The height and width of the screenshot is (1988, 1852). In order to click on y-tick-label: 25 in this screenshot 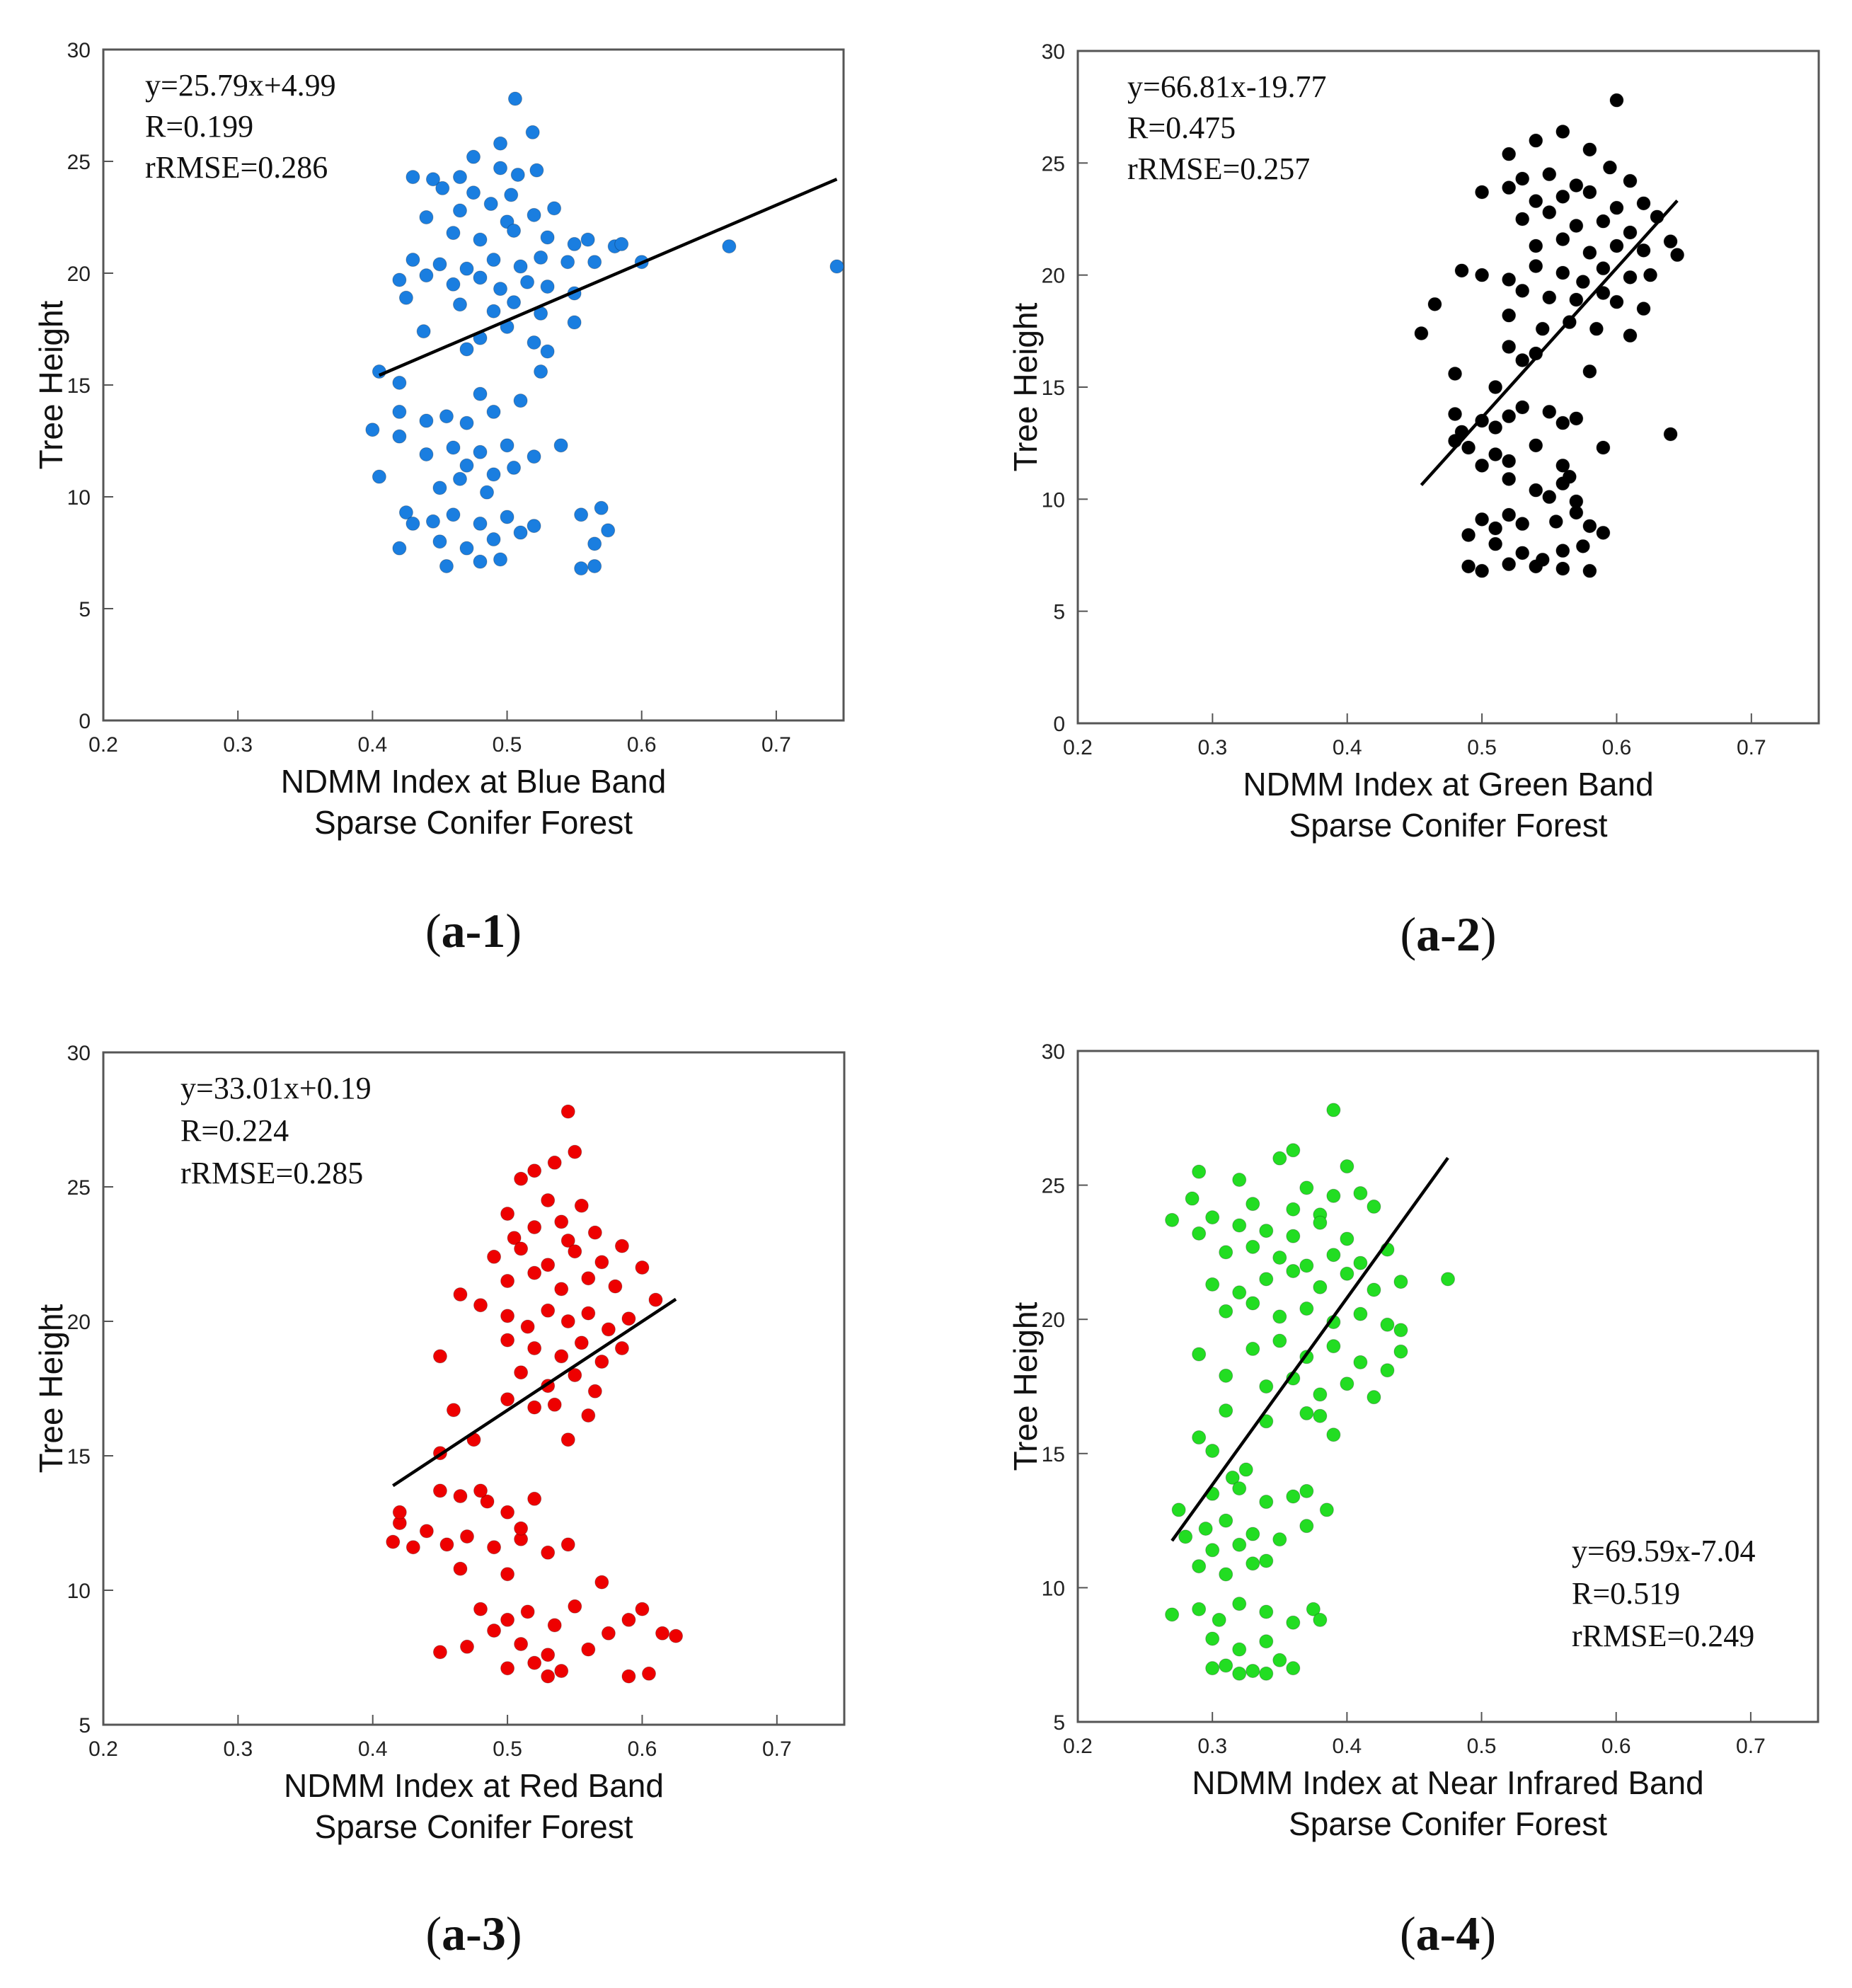, I will do `click(1053, 1186)`.